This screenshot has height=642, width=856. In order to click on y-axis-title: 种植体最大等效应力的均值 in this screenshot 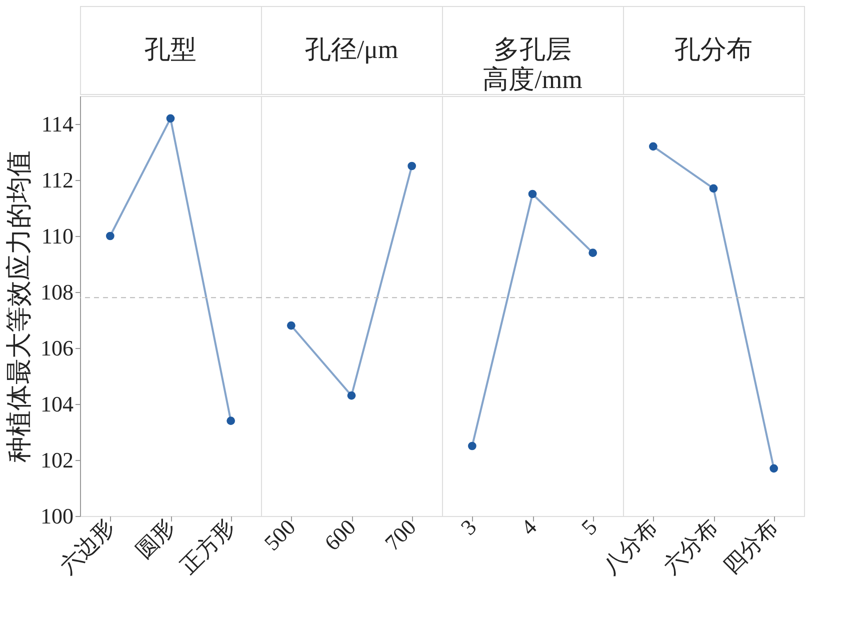, I will do `click(19, 306)`.